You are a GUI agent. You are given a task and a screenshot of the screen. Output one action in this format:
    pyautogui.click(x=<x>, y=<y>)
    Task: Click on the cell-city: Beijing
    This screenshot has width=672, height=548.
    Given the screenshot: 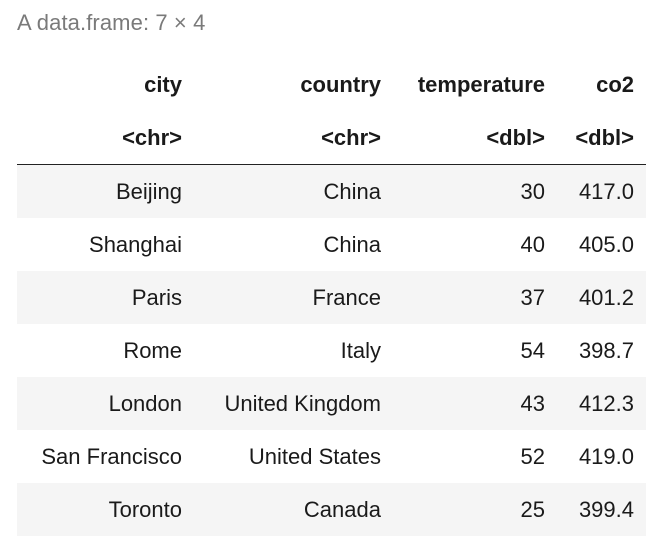 What is the action you would take?
    pyautogui.click(x=105, y=191)
    